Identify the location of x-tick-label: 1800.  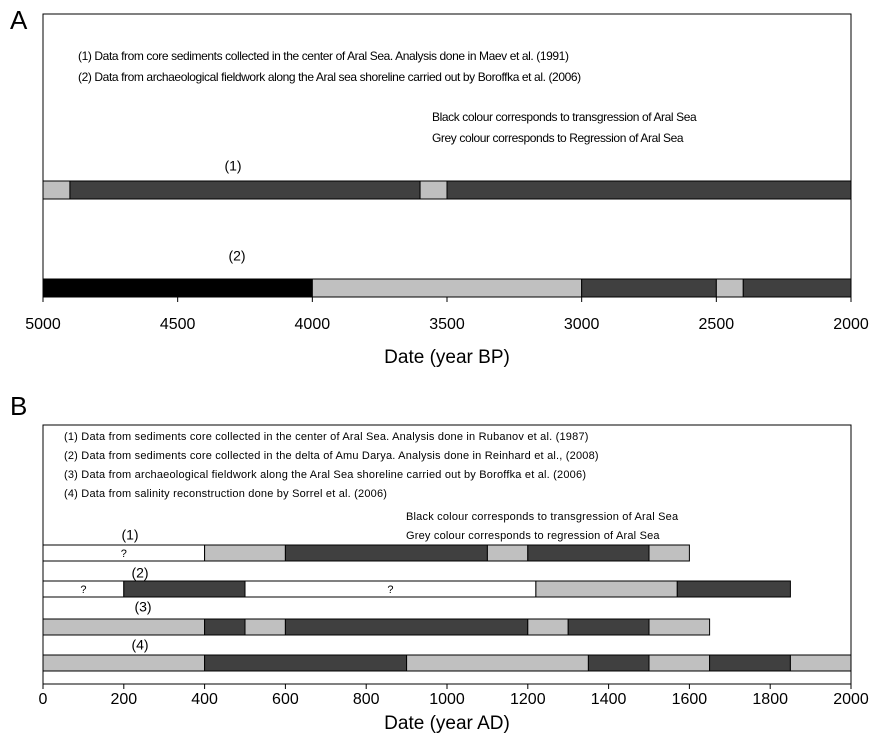
(770, 699).